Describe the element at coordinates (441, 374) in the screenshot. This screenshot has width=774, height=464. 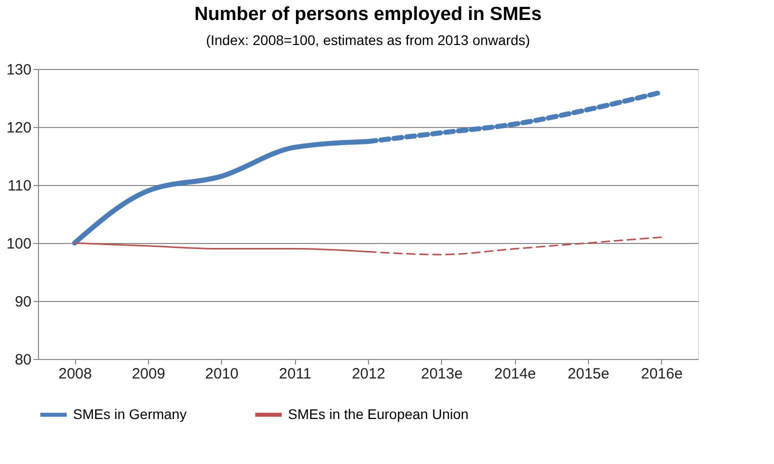
I see `x-tick-label: 2013e` at that location.